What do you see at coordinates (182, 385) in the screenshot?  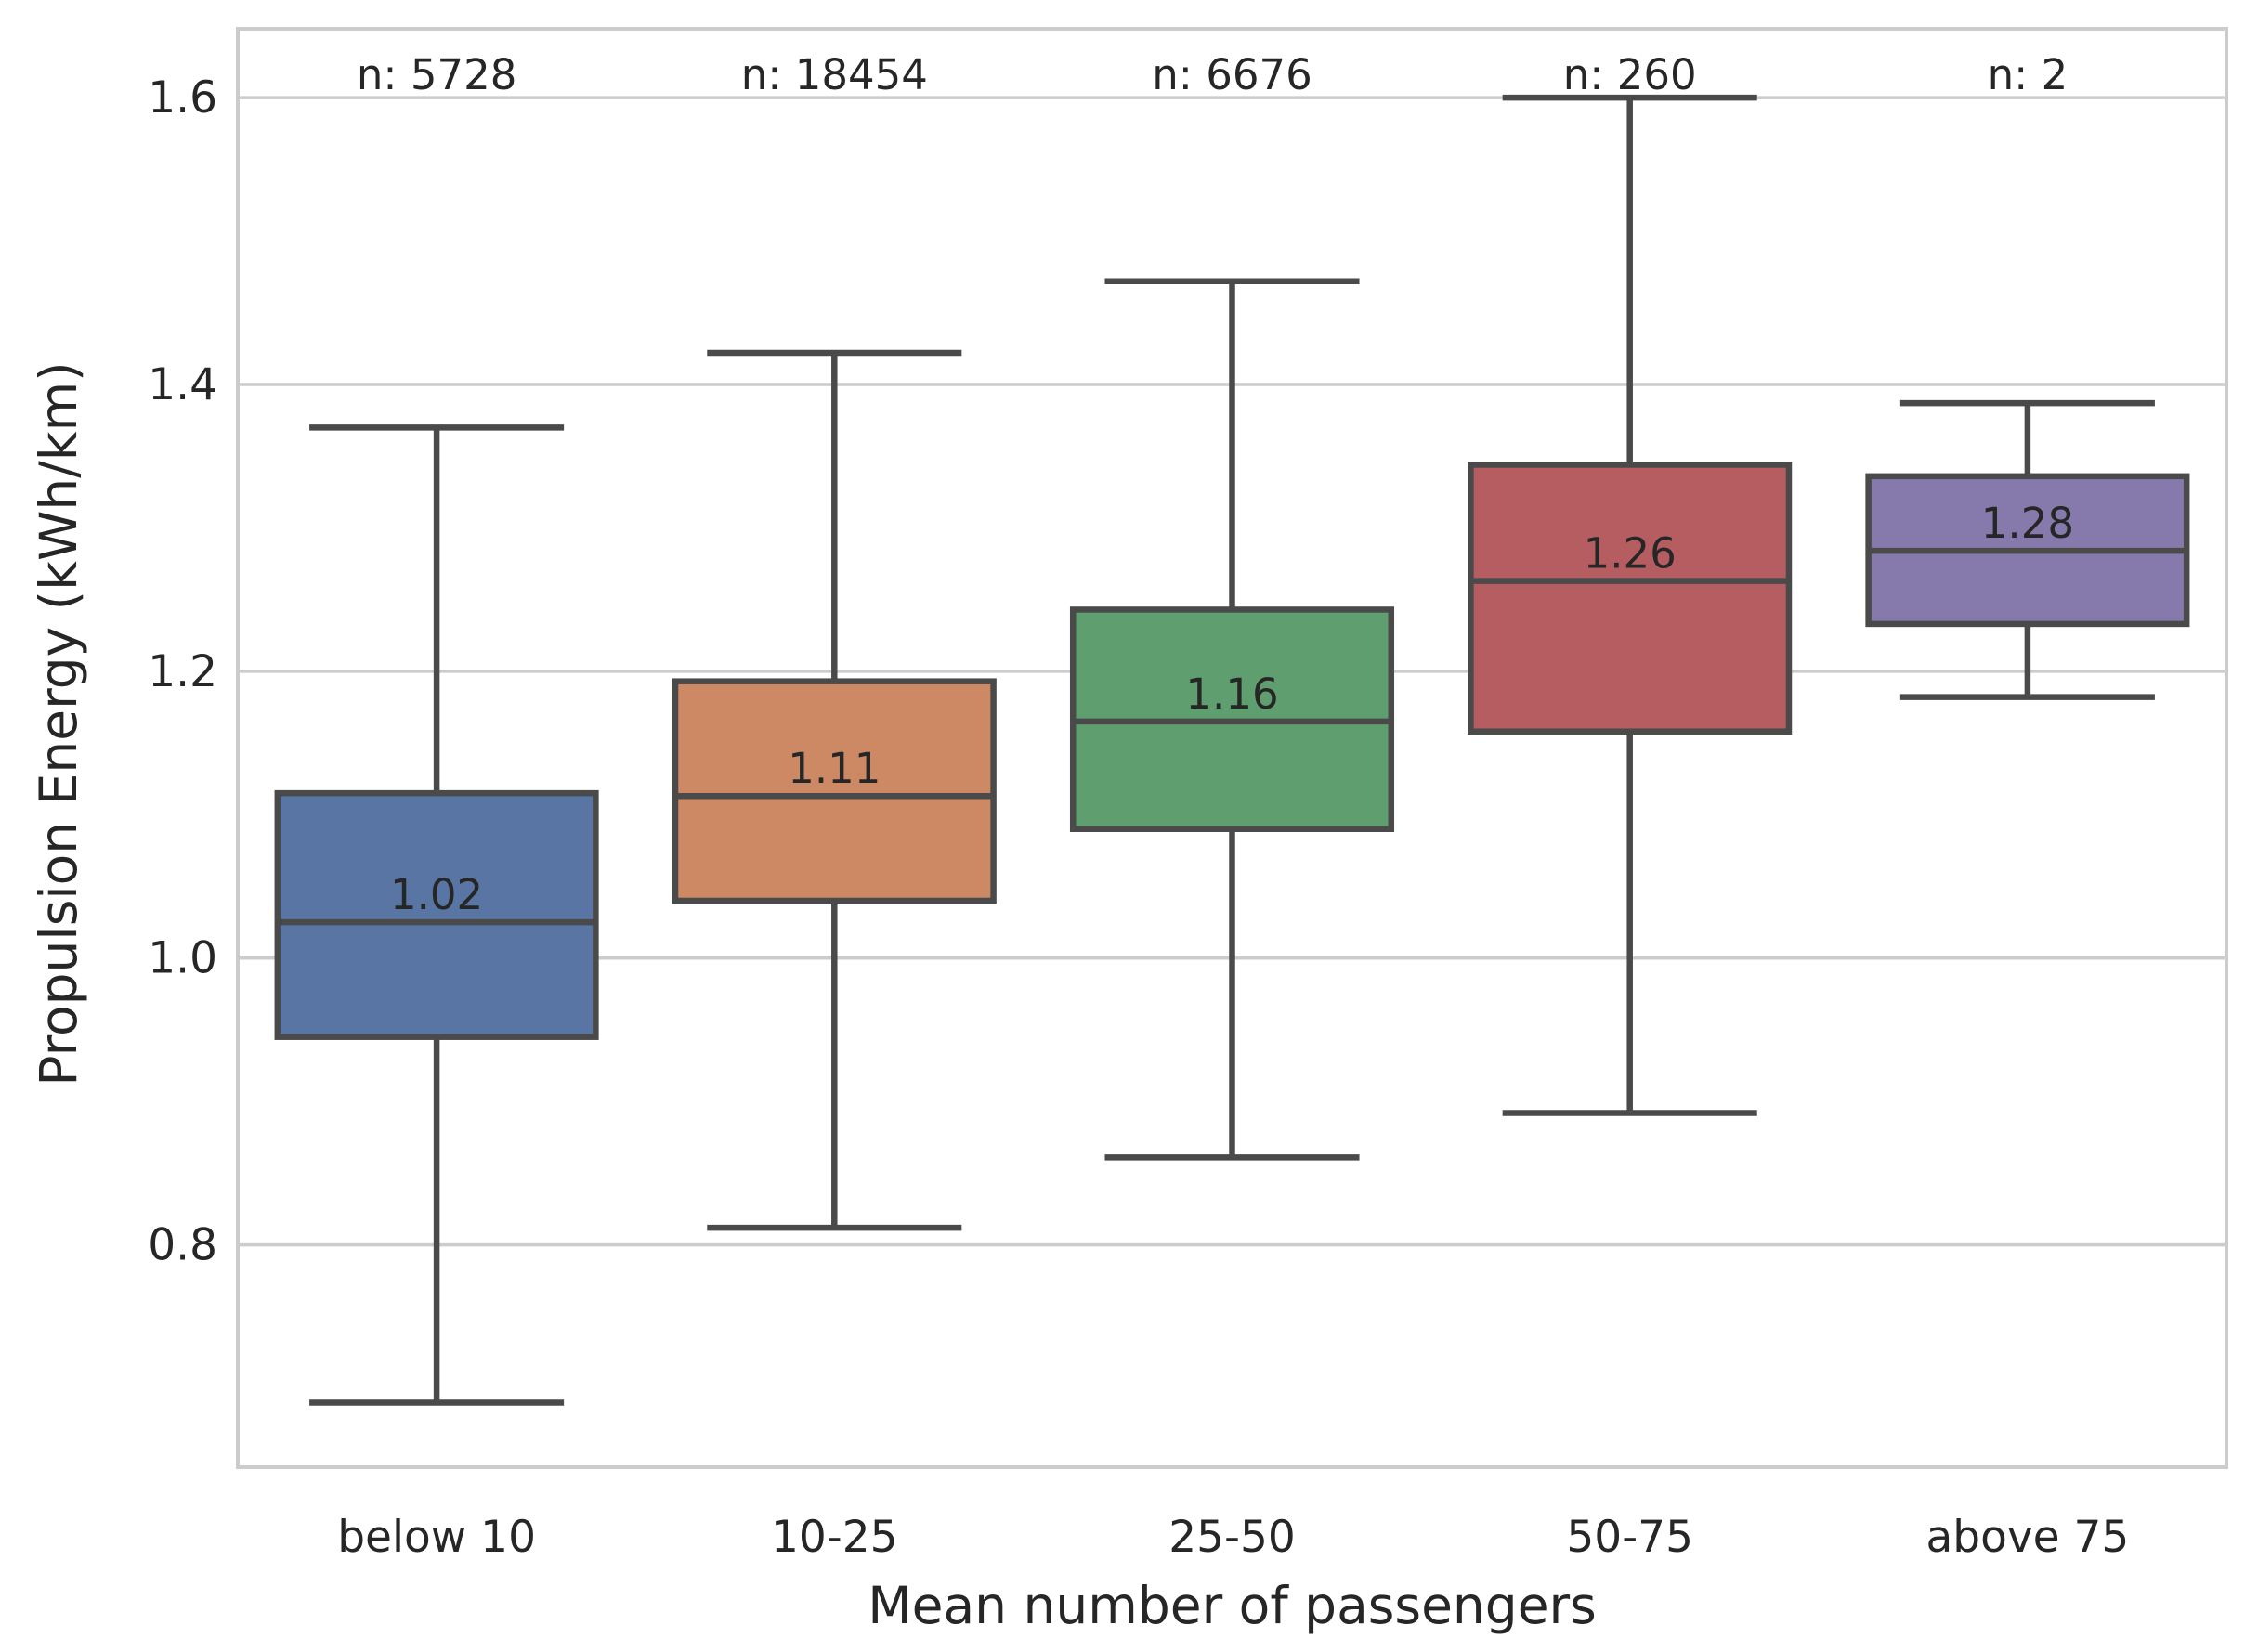 I see `y-tick-label: 1.4` at bounding box center [182, 385].